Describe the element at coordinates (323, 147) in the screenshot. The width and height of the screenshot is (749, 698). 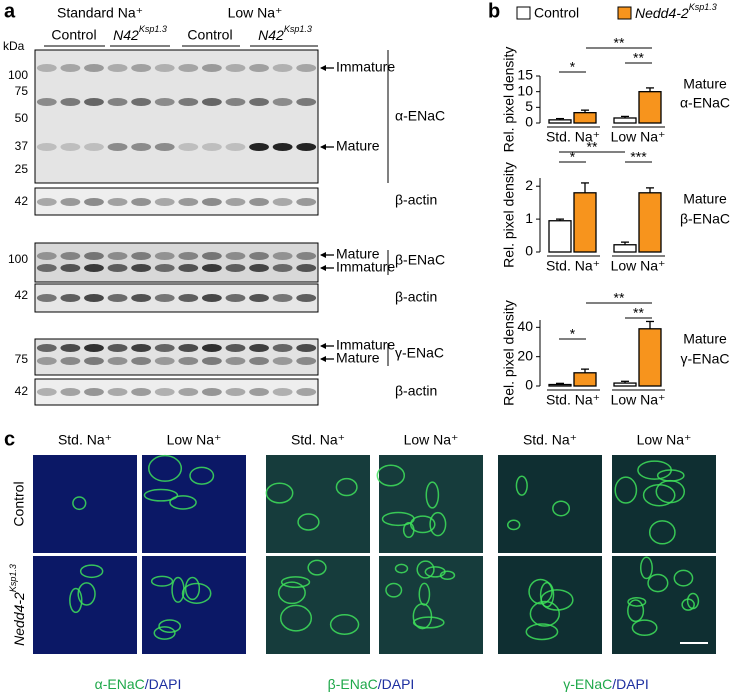
I see `arrow-head` at that location.